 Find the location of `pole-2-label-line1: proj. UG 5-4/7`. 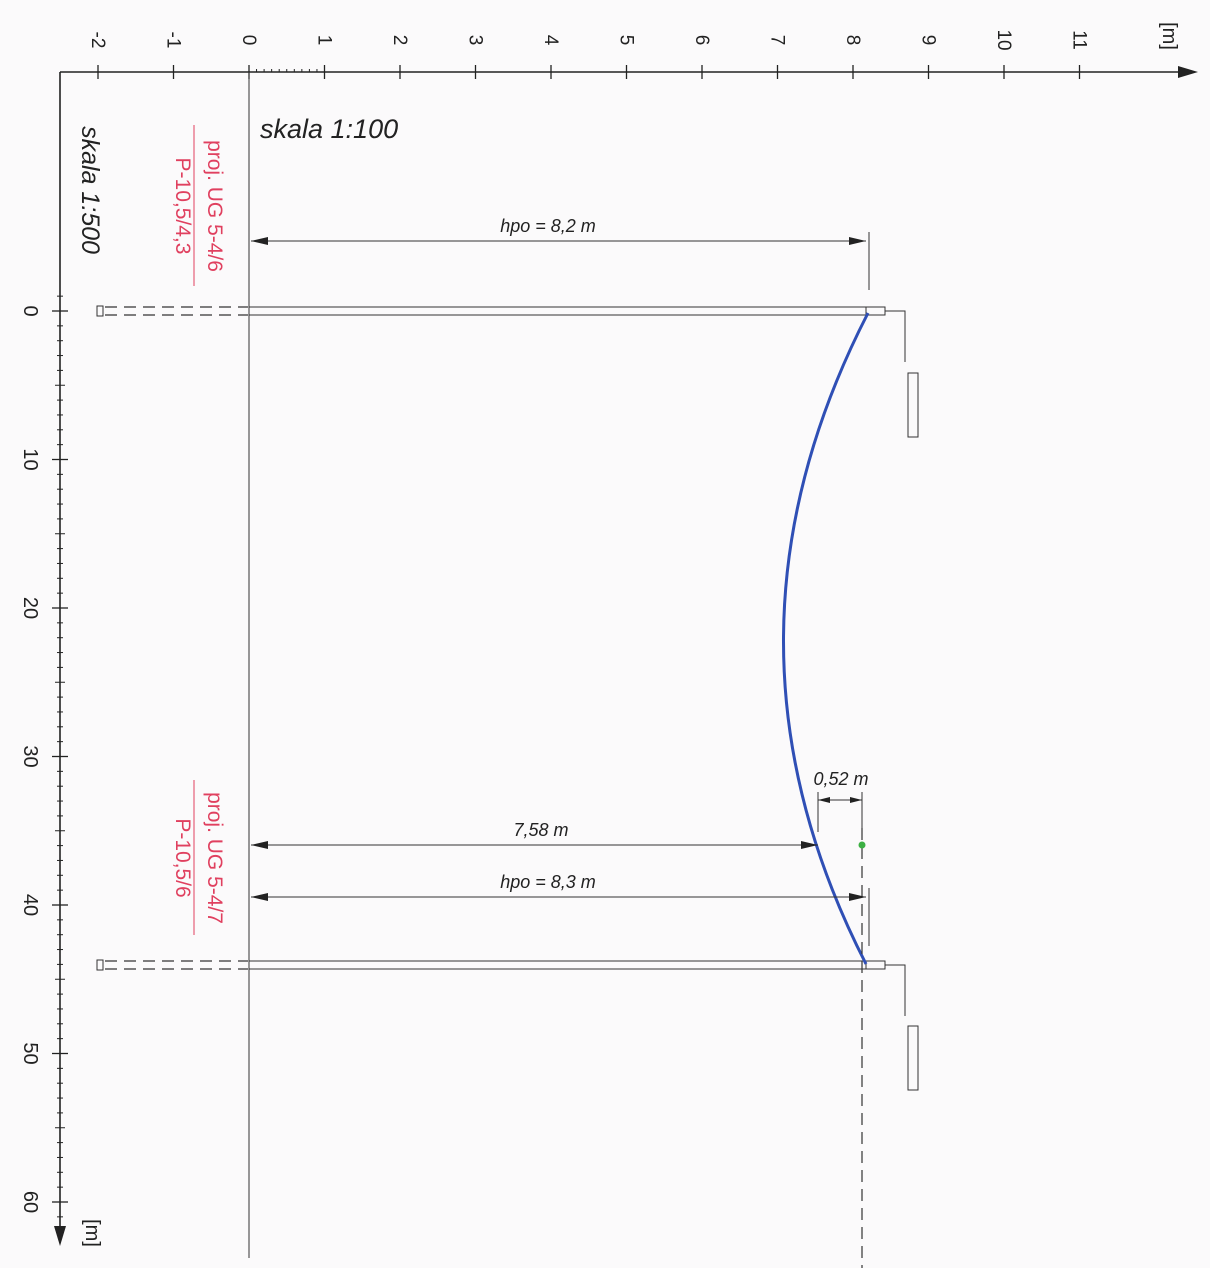

pole-2-label-line1: proj. UG 5-4/7 is located at coordinates (214, 858).